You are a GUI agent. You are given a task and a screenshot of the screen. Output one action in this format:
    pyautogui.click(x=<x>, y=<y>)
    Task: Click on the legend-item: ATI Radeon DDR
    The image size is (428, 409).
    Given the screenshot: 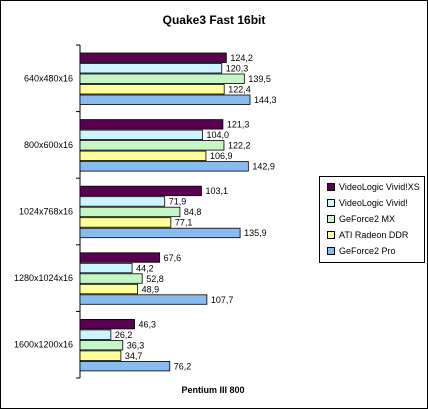 What is the action you would take?
    pyautogui.click(x=372, y=235)
    